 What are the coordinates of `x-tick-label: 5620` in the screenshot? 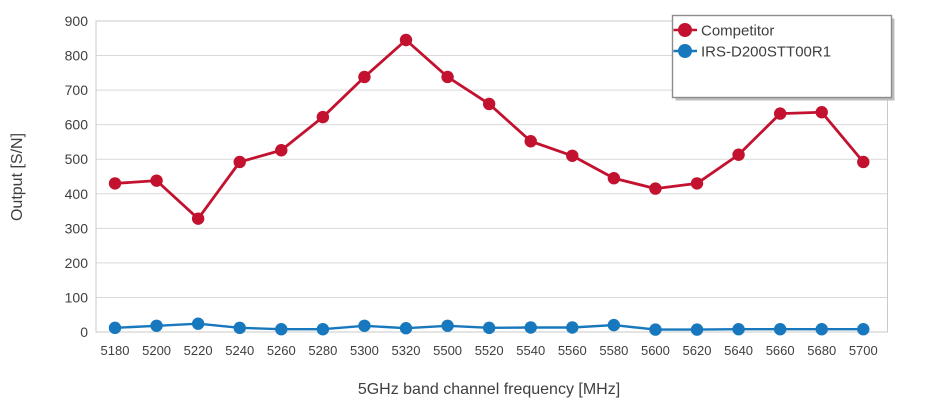 It's located at (697, 350).